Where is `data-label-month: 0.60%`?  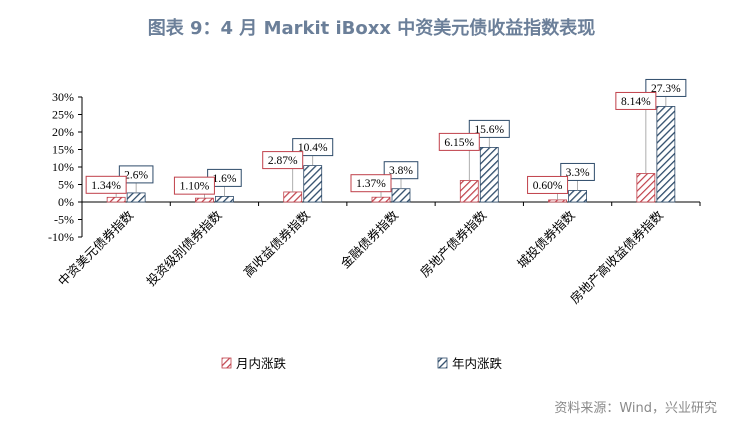 data-label-month: 0.60% is located at coordinates (548, 186).